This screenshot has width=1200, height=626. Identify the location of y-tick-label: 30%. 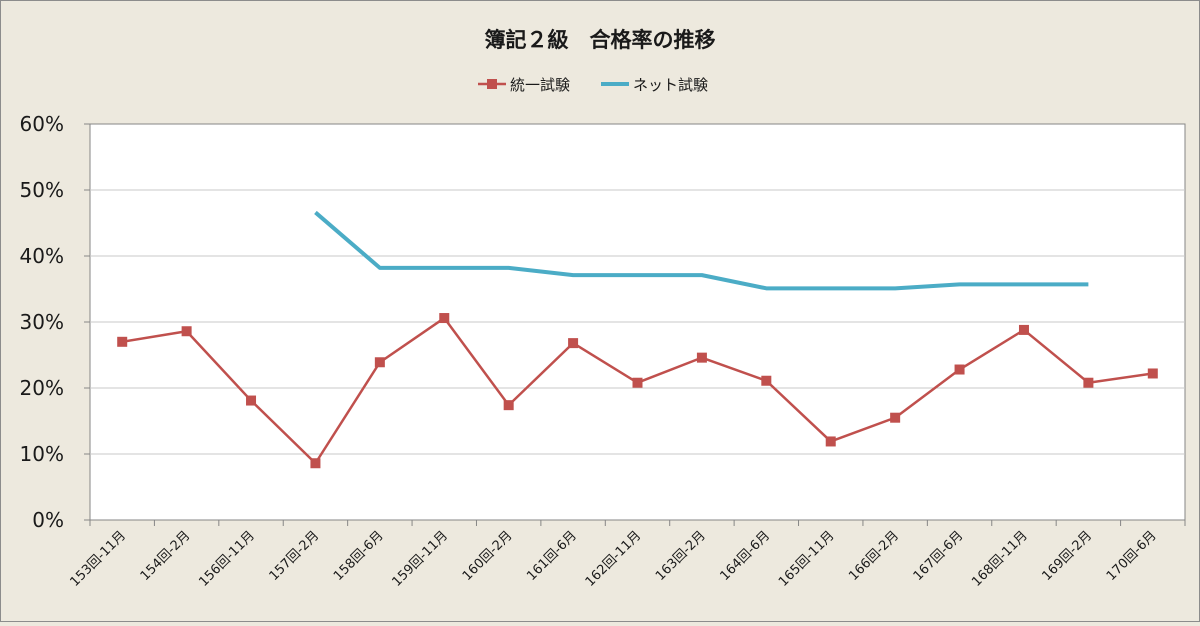
(42, 322).